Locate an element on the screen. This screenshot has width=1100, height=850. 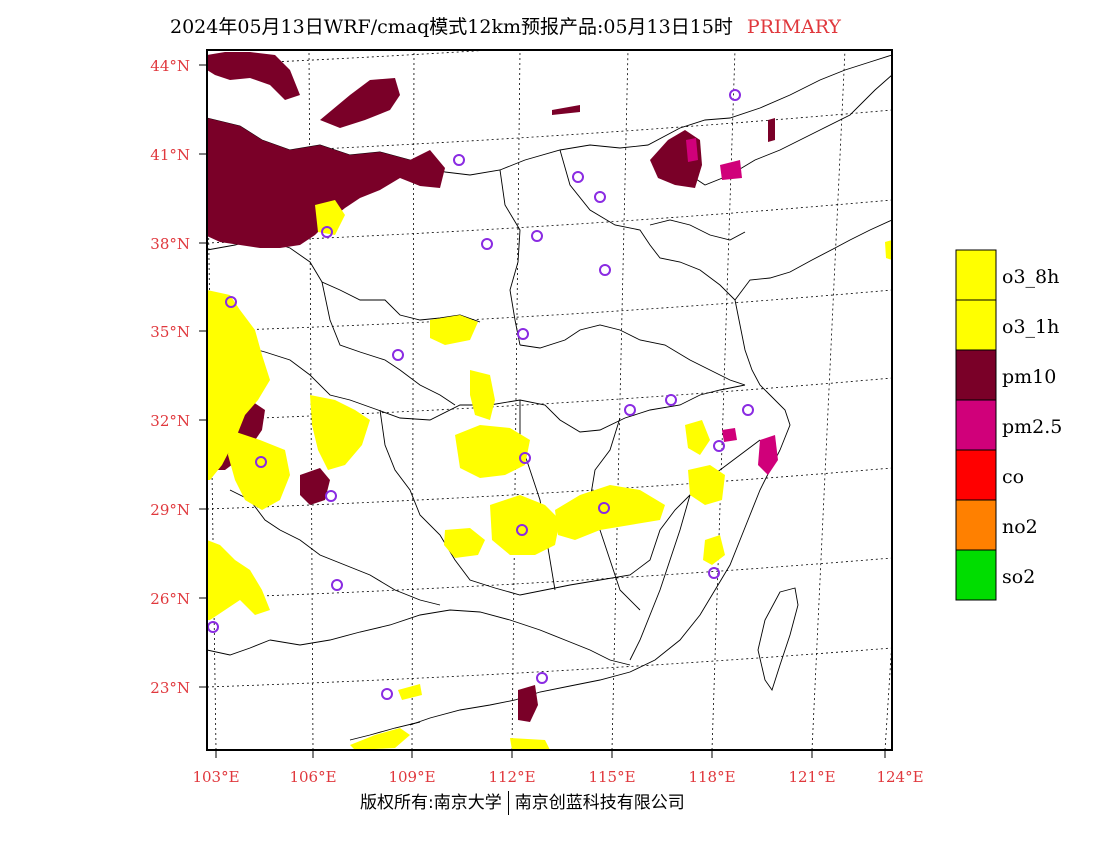
lat-label: 26°N is located at coordinates (170, 599).